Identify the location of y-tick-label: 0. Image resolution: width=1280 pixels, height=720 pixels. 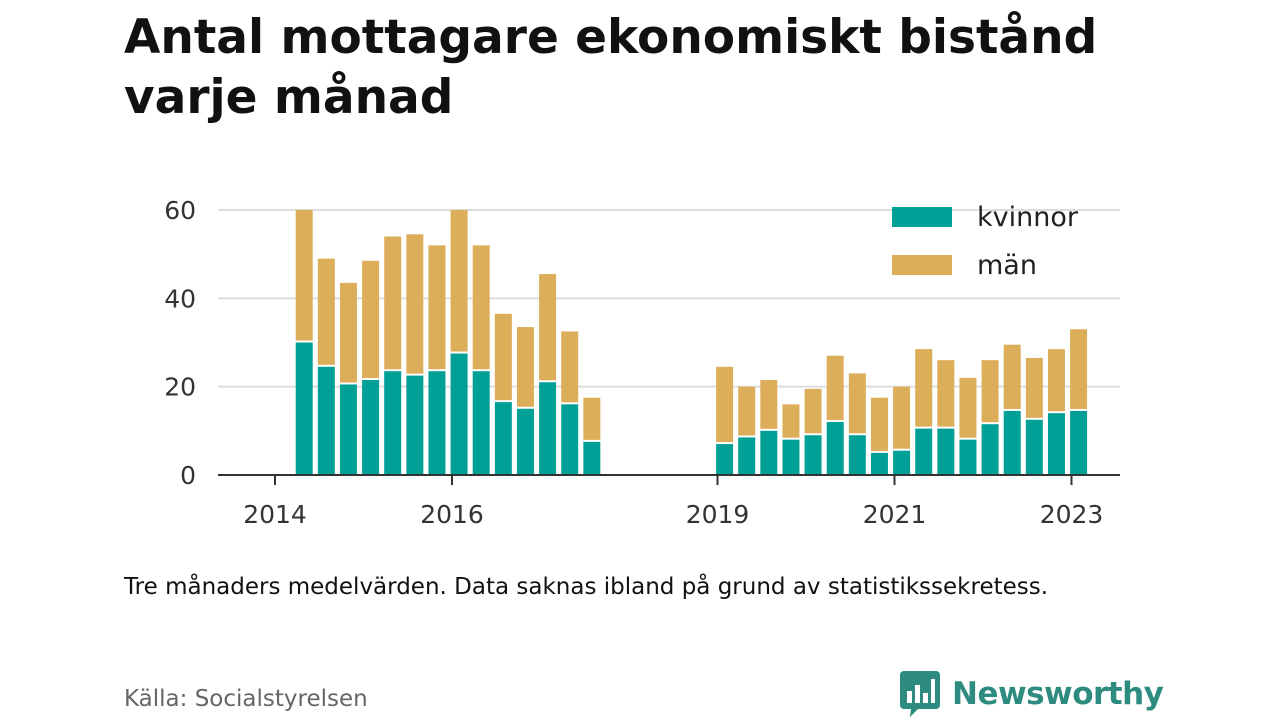
(188, 475).